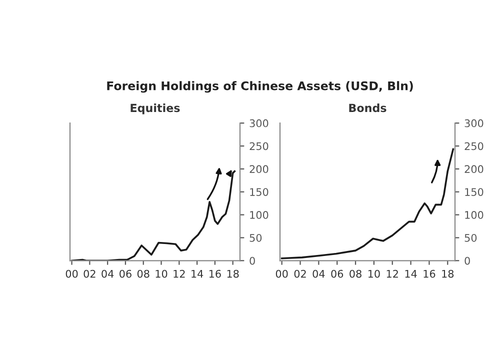 The image size is (500, 362). I want to click on chart-subtitle: Equities, so click(155, 109).